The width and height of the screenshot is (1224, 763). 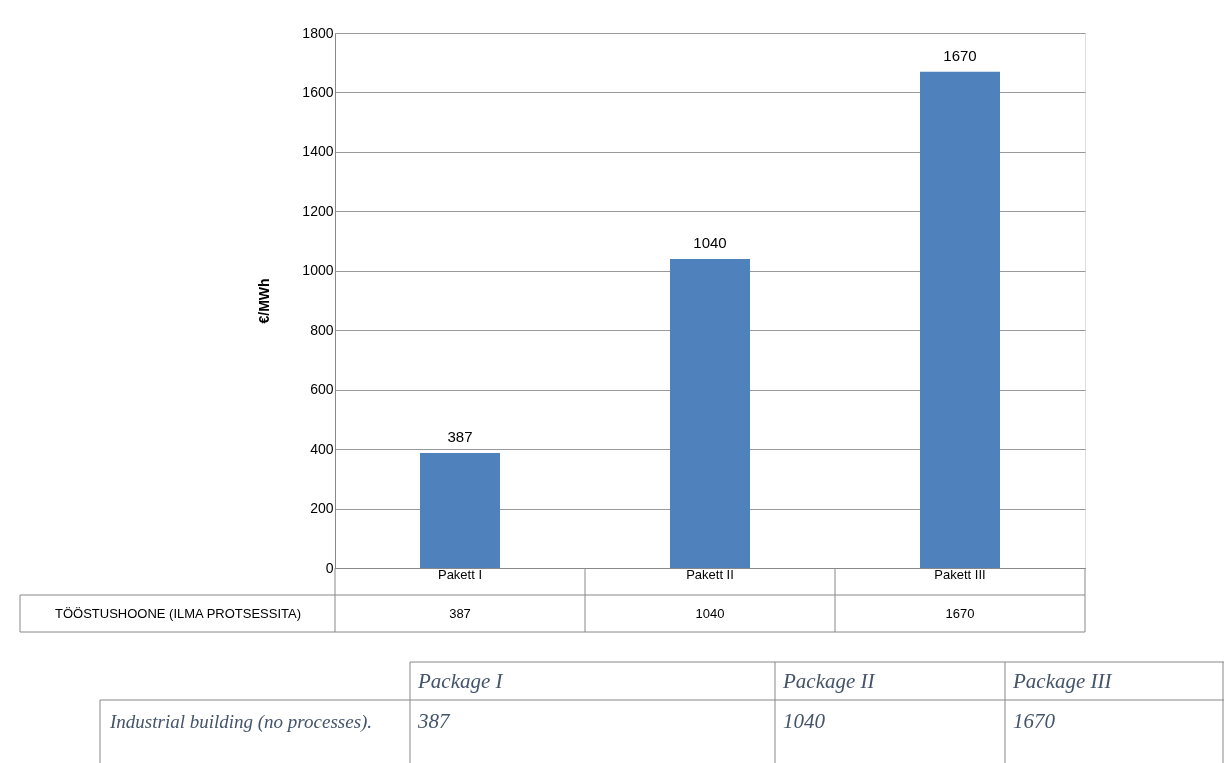 What do you see at coordinates (241, 722) in the screenshot?
I see `text: Industrial building (no processes).` at bounding box center [241, 722].